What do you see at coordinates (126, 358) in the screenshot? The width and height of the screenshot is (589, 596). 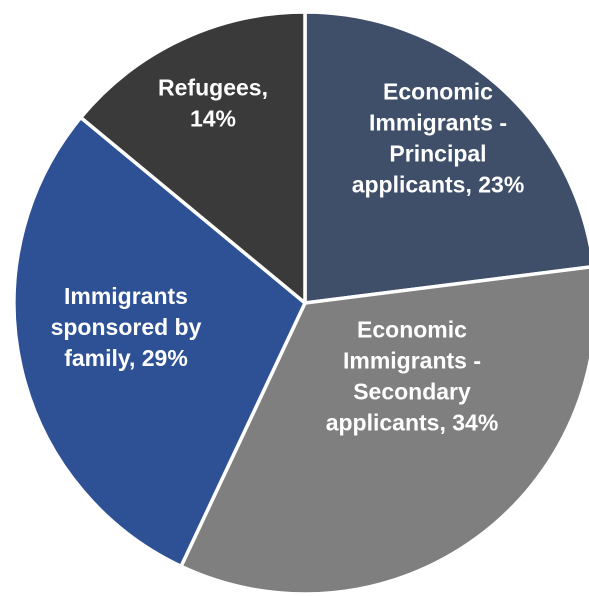 I see `slice-data-label-line: family, 29%` at bounding box center [126, 358].